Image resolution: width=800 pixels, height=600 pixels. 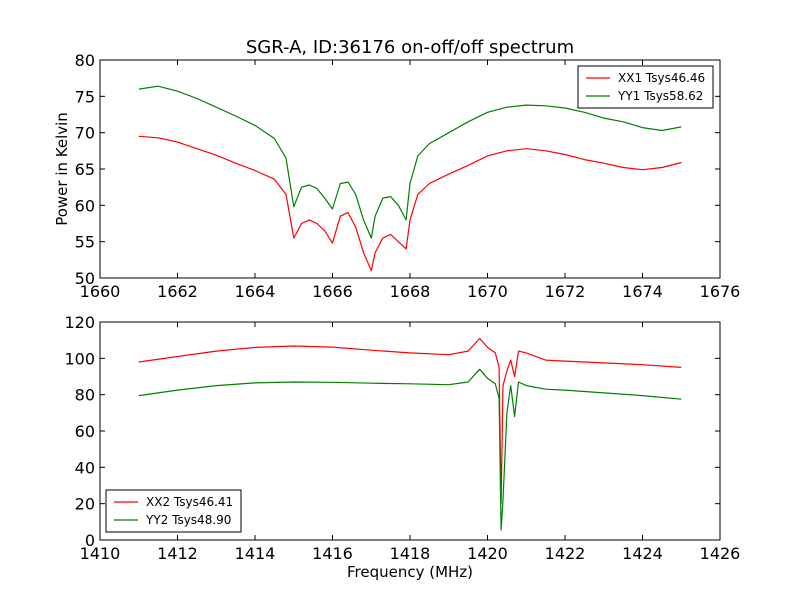 What do you see at coordinates (660, 96) in the screenshot?
I see `legend-label: YY1 Tsys58.62` at bounding box center [660, 96].